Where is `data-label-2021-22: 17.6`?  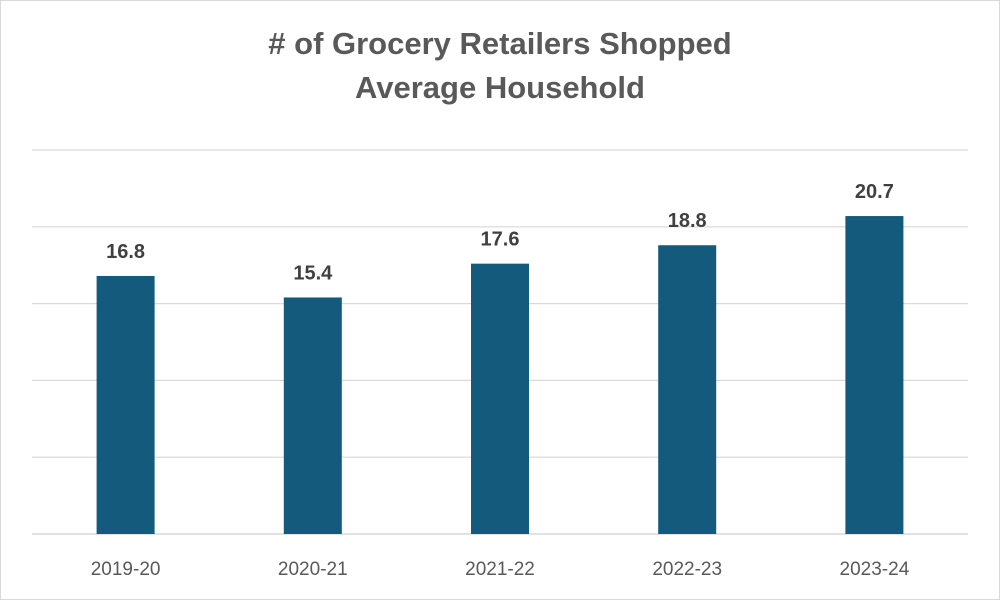 data-label-2021-22: 17.6 is located at coordinates (500, 240).